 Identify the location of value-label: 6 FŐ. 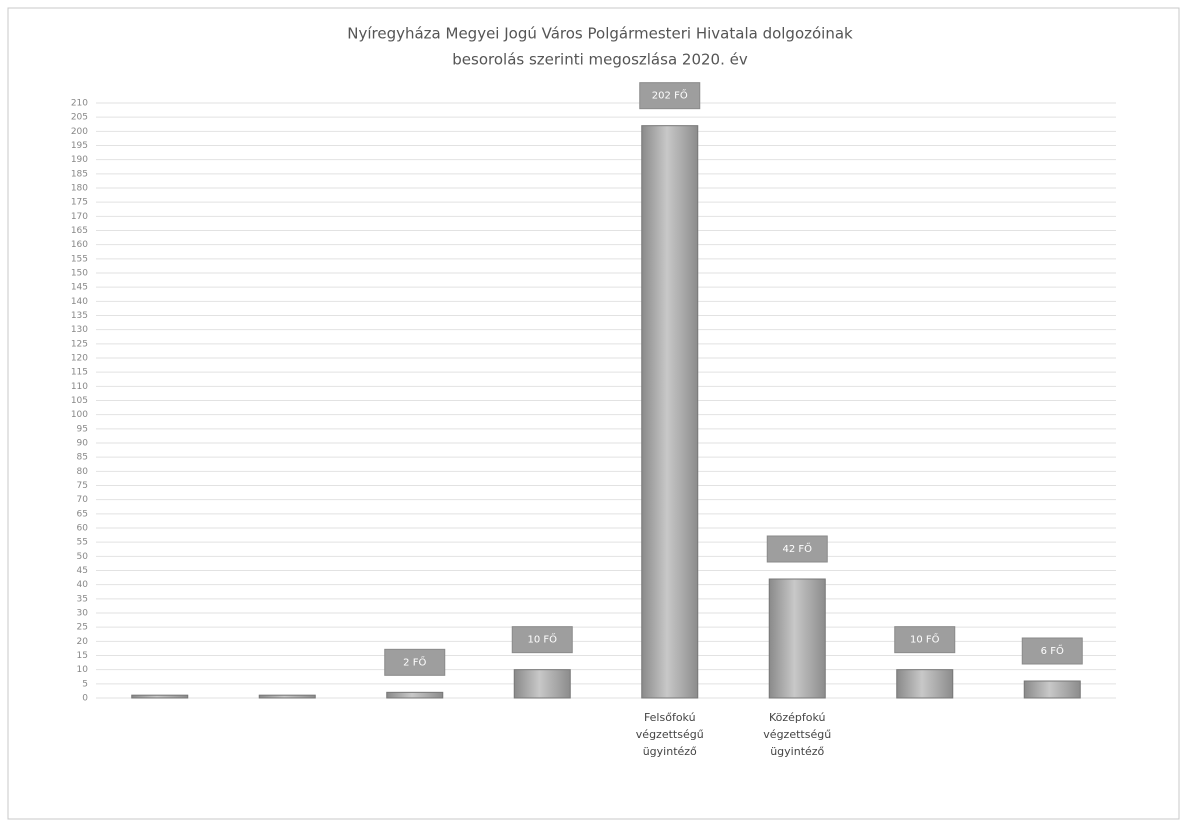
(1052, 650).